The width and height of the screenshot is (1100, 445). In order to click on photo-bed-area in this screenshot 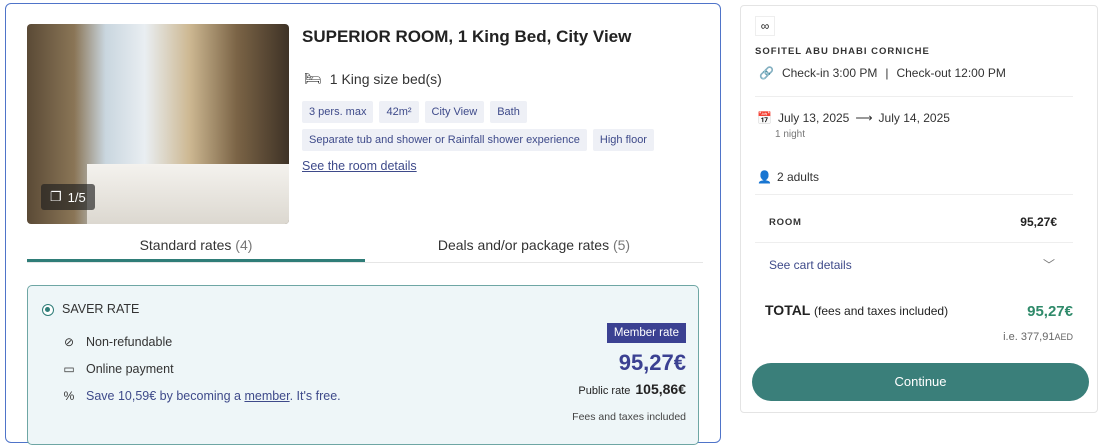, I will do `click(188, 194)`.